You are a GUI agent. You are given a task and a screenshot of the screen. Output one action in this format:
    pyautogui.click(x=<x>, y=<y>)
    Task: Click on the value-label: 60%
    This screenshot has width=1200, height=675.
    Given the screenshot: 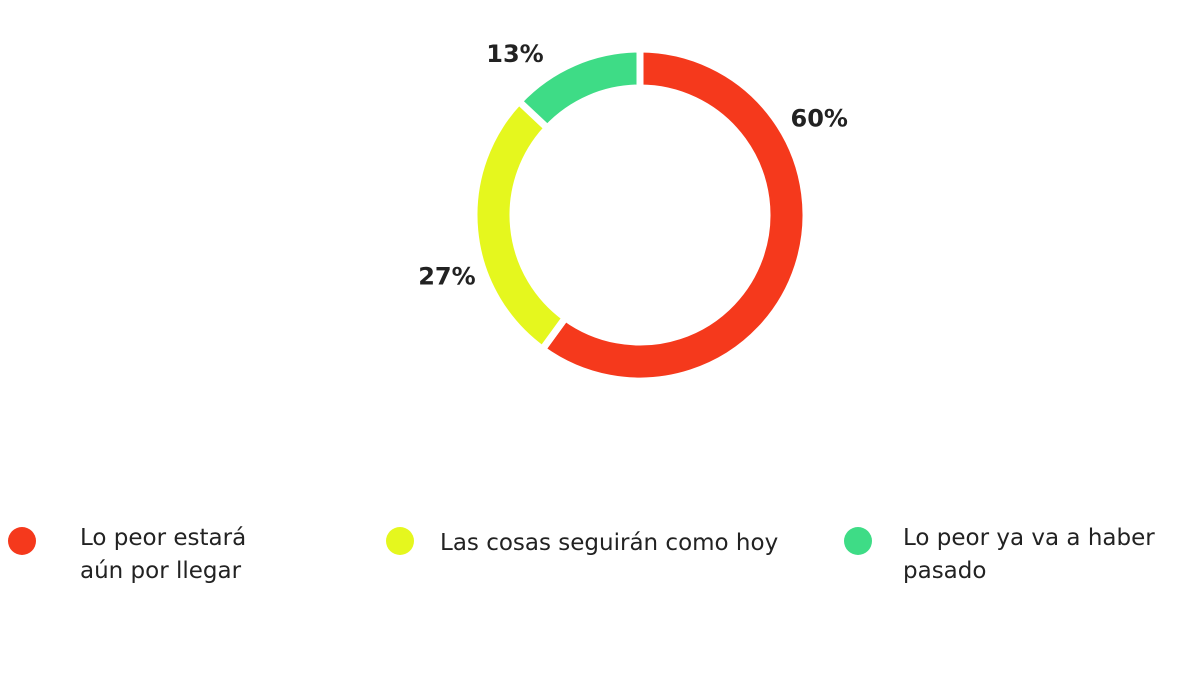 What is the action you would take?
    pyautogui.click(x=819, y=119)
    